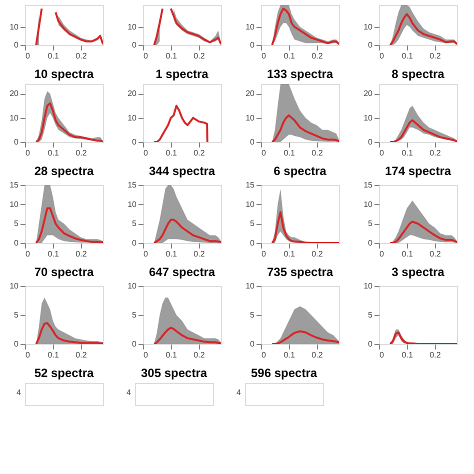 The image size is (474, 474). I want to click on chart-title: 3 spectra, so click(418, 272).